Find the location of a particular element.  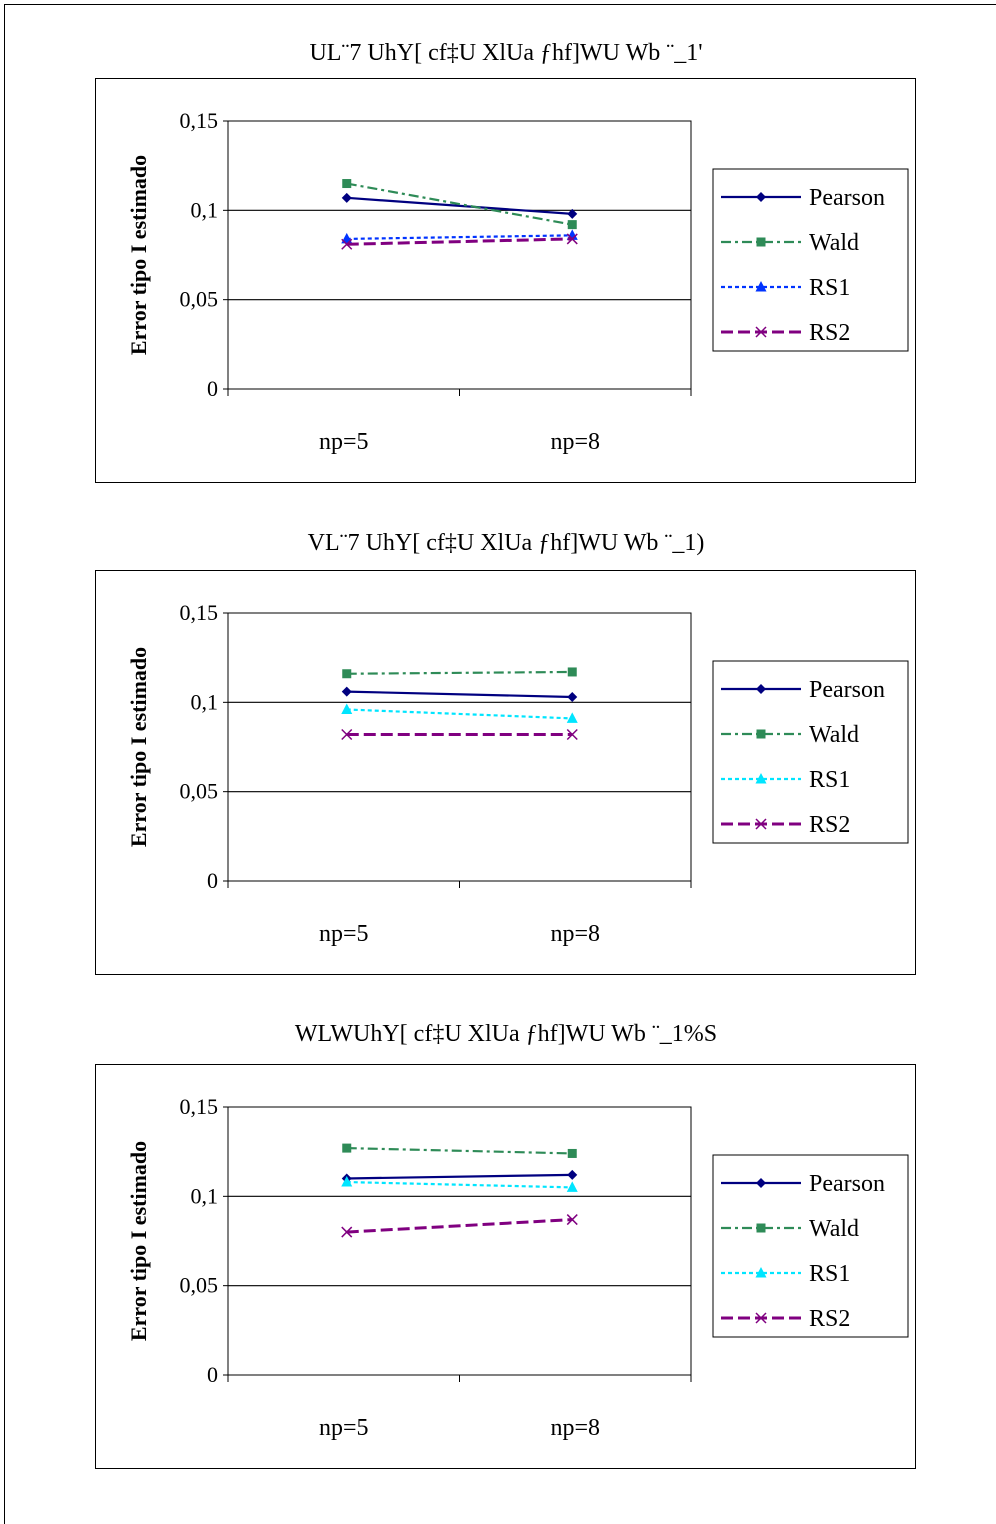

chart-2-title: VL¨7 UhY[ cf‡U XlUa ƒhf]WU Wb ¨_1) is located at coordinates (506, 543).